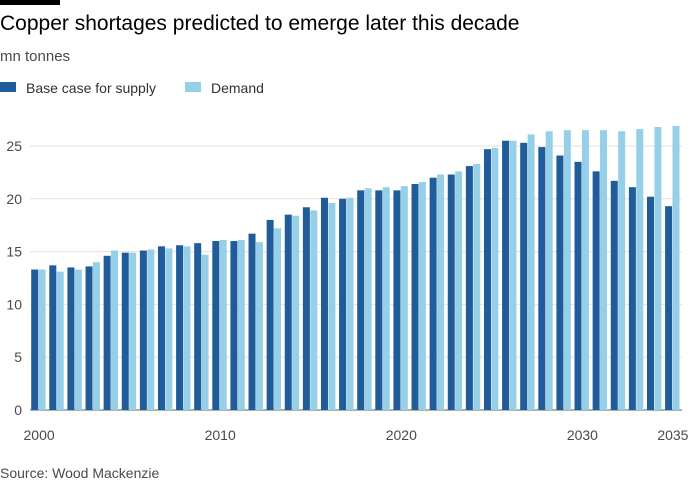  Describe the element at coordinates (80, 473) in the screenshot. I see `source-note: Source: Wood Mackenzie` at that location.